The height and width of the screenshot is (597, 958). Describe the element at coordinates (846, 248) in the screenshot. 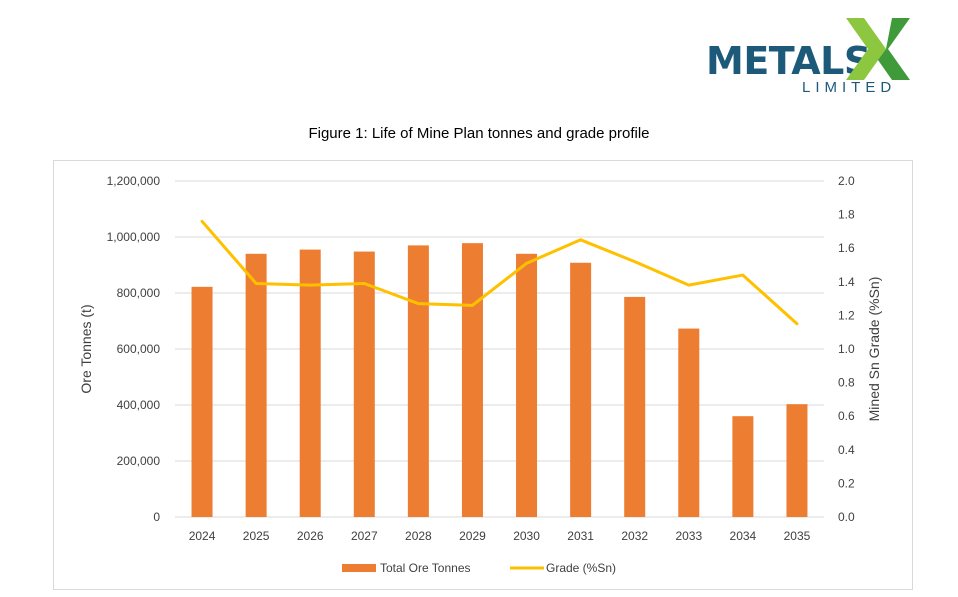

I see `y-tick-label-right: 1.6` at that location.